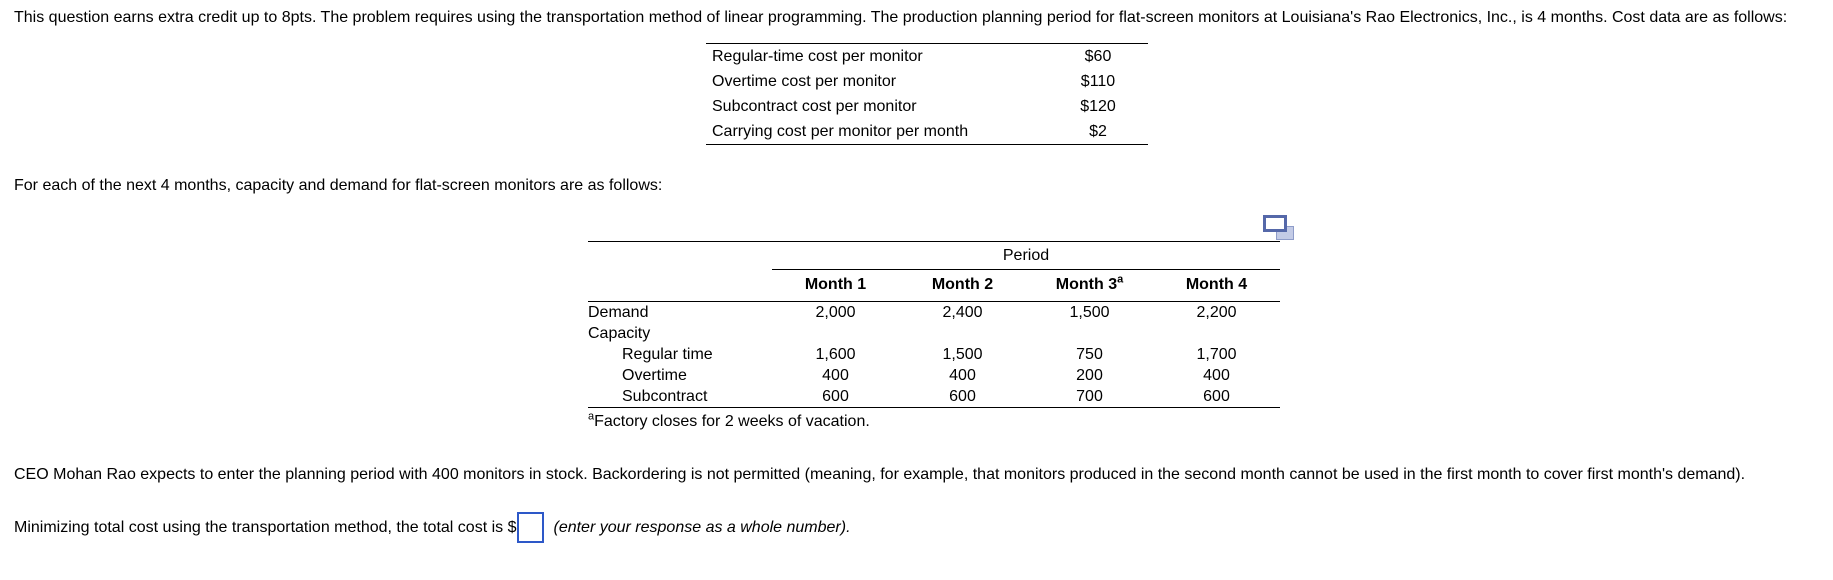 The width and height of the screenshot is (1833, 580). What do you see at coordinates (591, 416) in the screenshot?
I see `footnote-marker: a` at bounding box center [591, 416].